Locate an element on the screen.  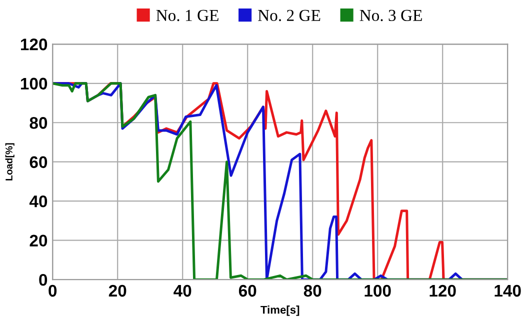
y-tick-label: 20 is located at coordinates (39, 240).